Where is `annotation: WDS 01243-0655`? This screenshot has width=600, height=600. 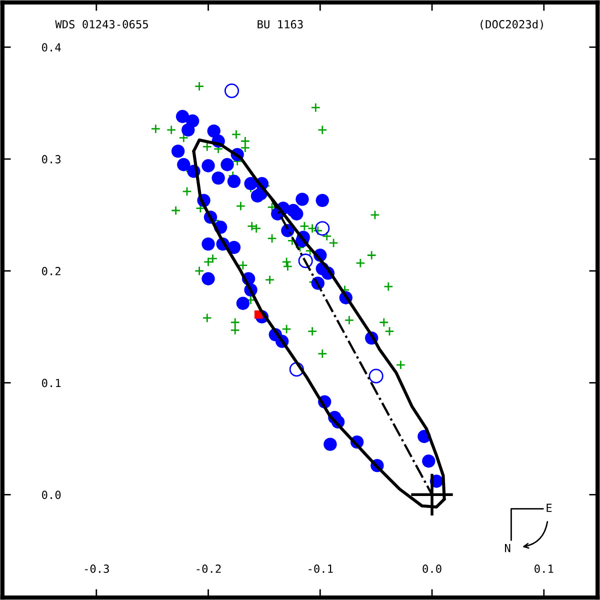 annotation: WDS 01243-0655 is located at coordinates (101, 24).